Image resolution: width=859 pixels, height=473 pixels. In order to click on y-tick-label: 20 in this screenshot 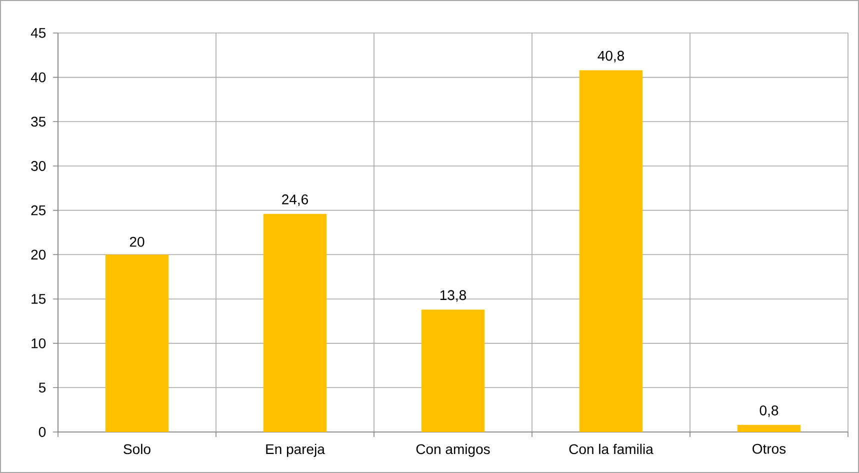, I will do `click(38, 255)`.